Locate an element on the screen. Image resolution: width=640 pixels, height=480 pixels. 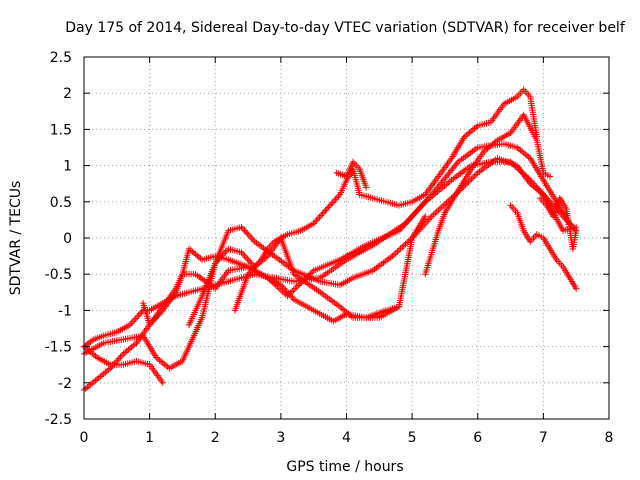
x-tick-label: 0 is located at coordinates (84, 438).